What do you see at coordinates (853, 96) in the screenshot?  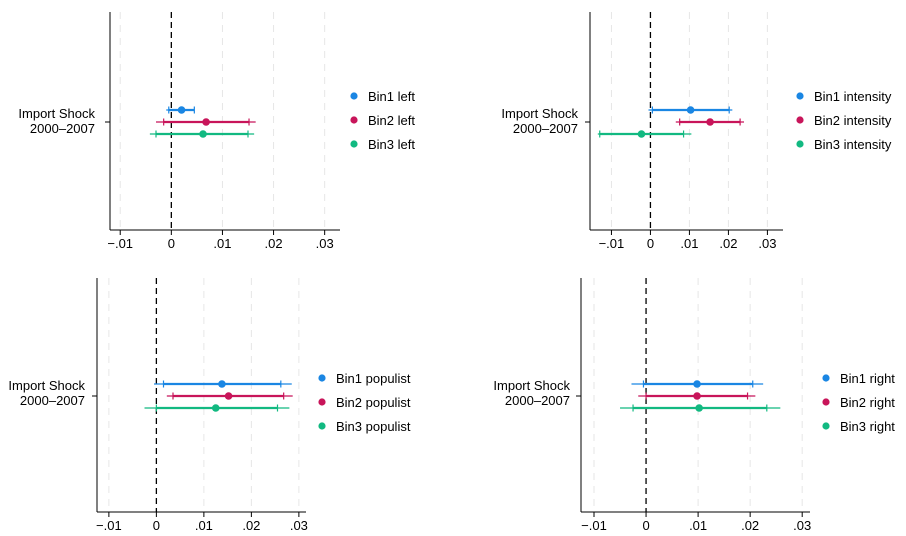 I see `legend-label: Bin1 intensity` at bounding box center [853, 96].